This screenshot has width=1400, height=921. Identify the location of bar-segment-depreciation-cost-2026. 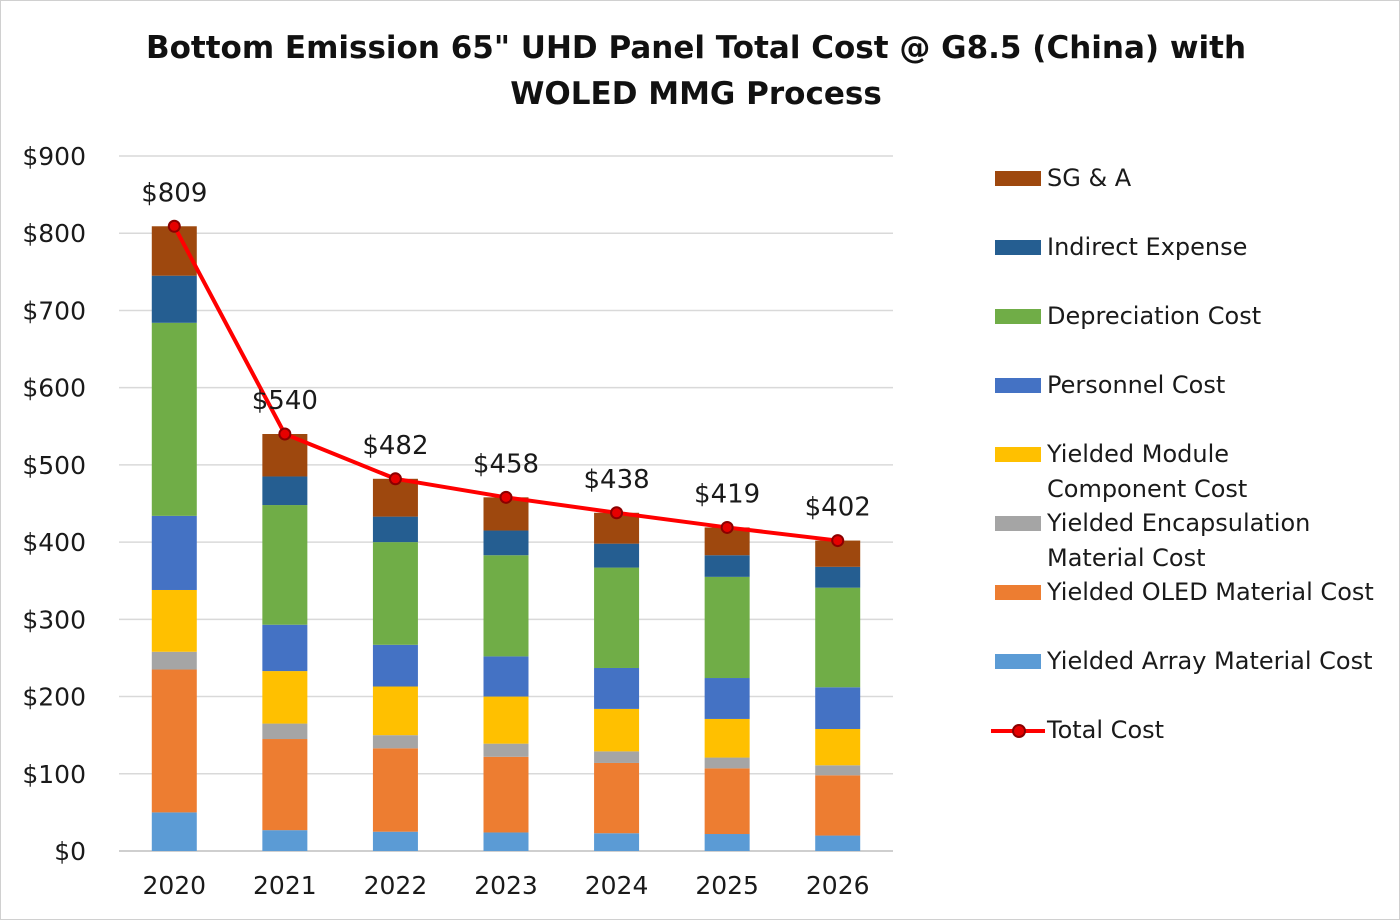
(838, 637).